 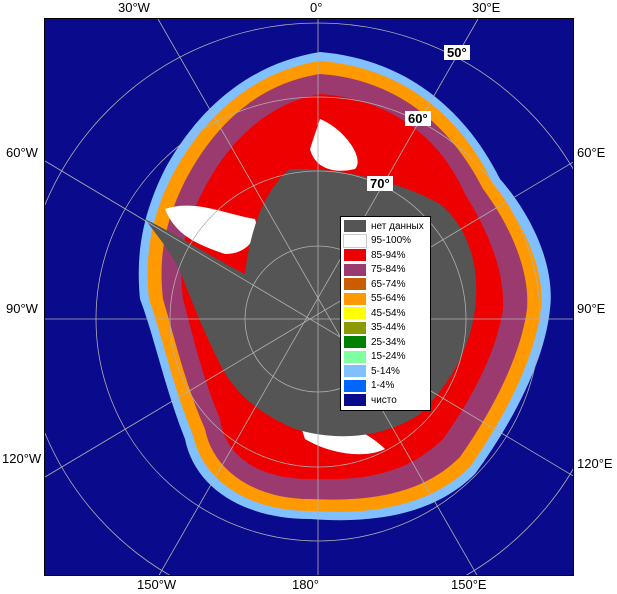 I want to click on legend-label: 55-64%, so click(x=388, y=299).